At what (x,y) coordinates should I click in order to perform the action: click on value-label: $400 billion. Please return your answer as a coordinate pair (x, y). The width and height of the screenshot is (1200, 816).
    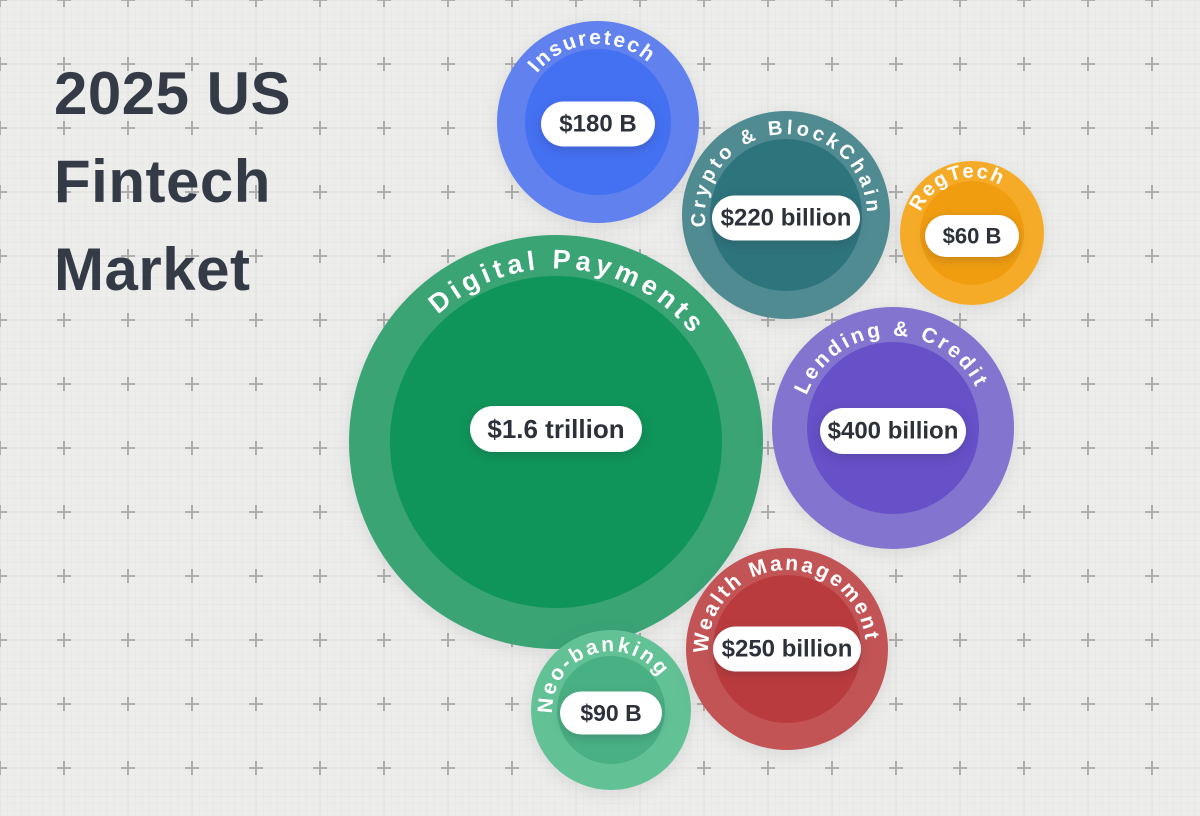
    Looking at the image, I should click on (893, 431).